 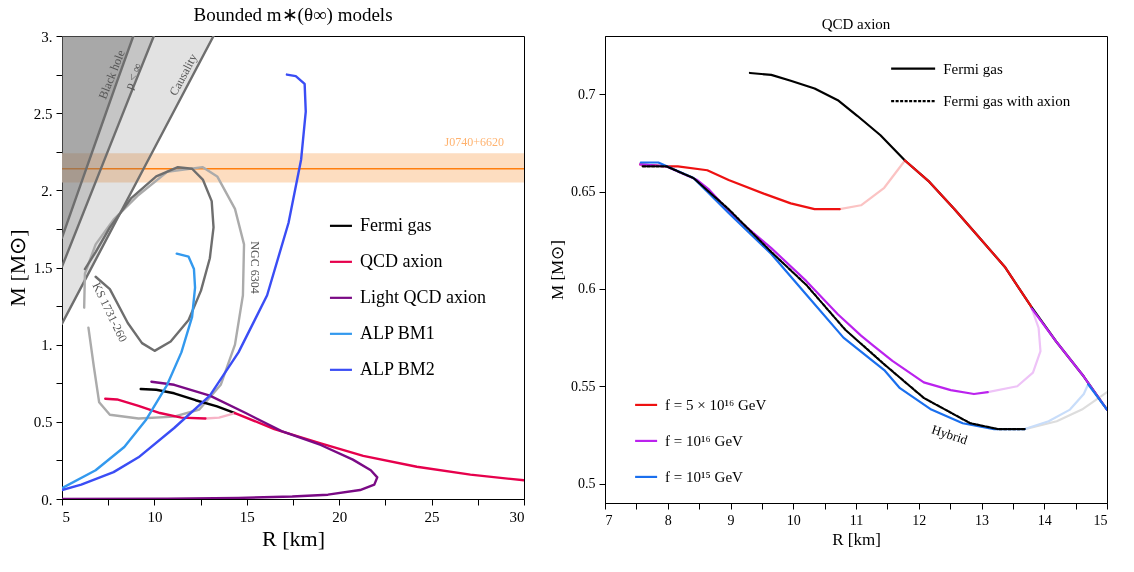 What do you see at coordinates (43, 113) in the screenshot?
I see `y-tick-label: 2.5` at bounding box center [43, 113].